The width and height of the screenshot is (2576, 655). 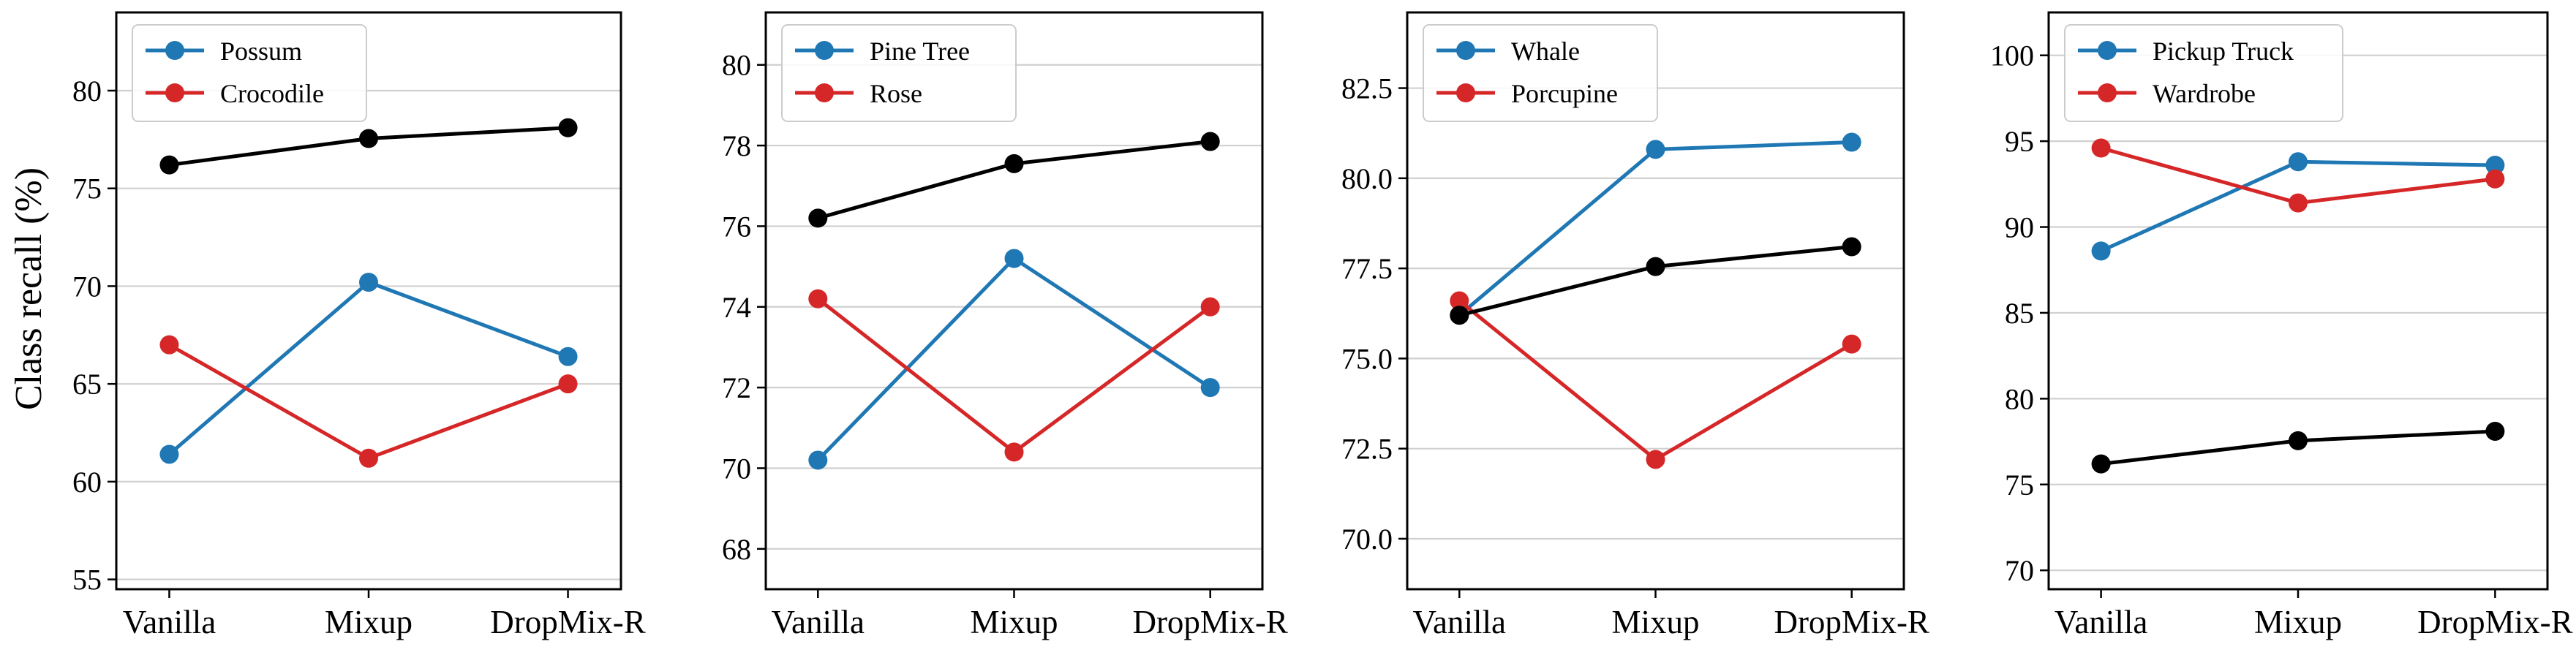 What do you see at coordinates (920, 51) in the screenshot?
I see `legend-label: Pine Tree` at bounding box center [920, 51].